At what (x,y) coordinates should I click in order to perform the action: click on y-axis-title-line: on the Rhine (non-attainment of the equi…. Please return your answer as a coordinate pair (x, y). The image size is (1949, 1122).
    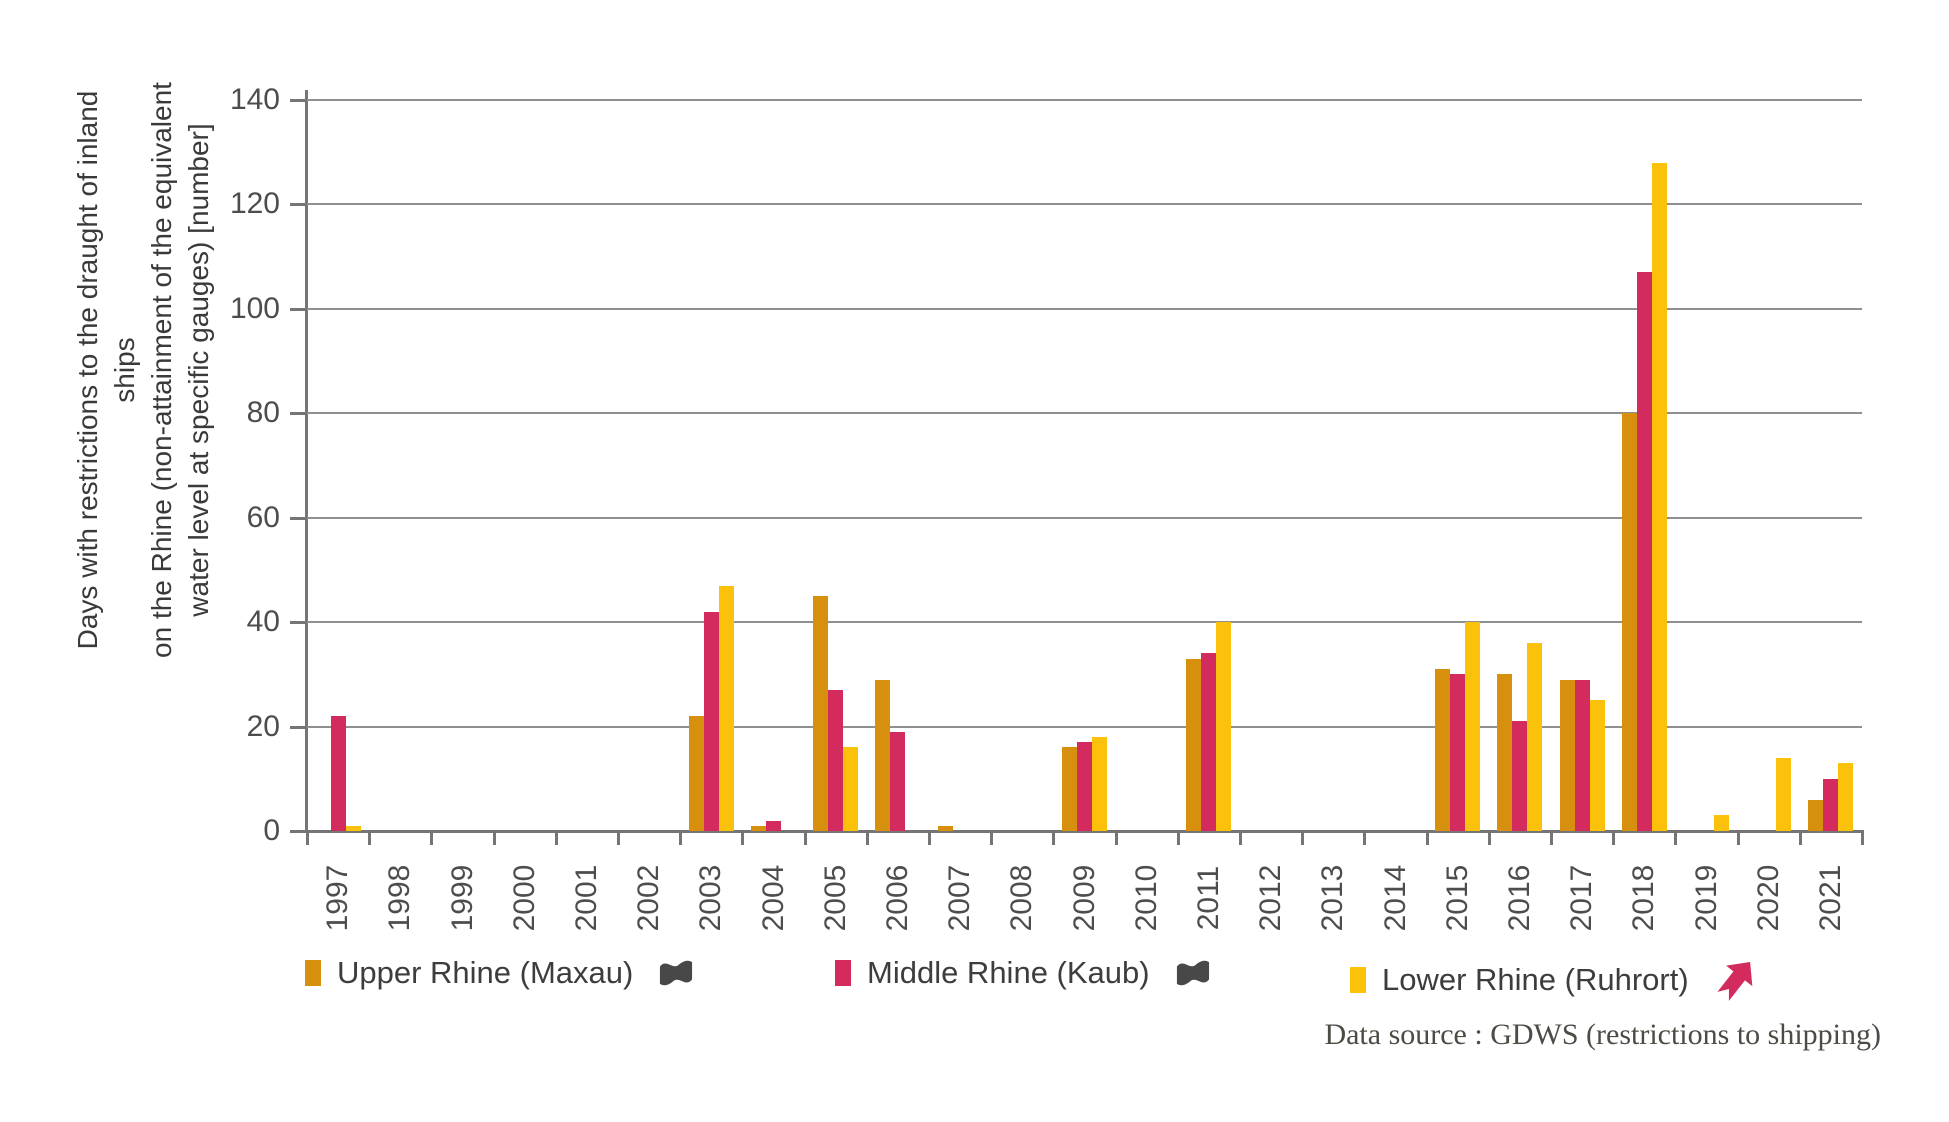
    Looking at the image, I should click on (161, 370).